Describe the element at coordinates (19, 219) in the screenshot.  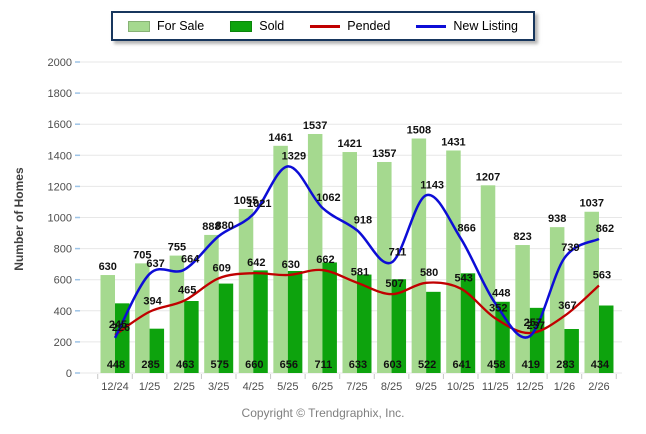
I see `y-axis-title: Number of Homes` at that location.